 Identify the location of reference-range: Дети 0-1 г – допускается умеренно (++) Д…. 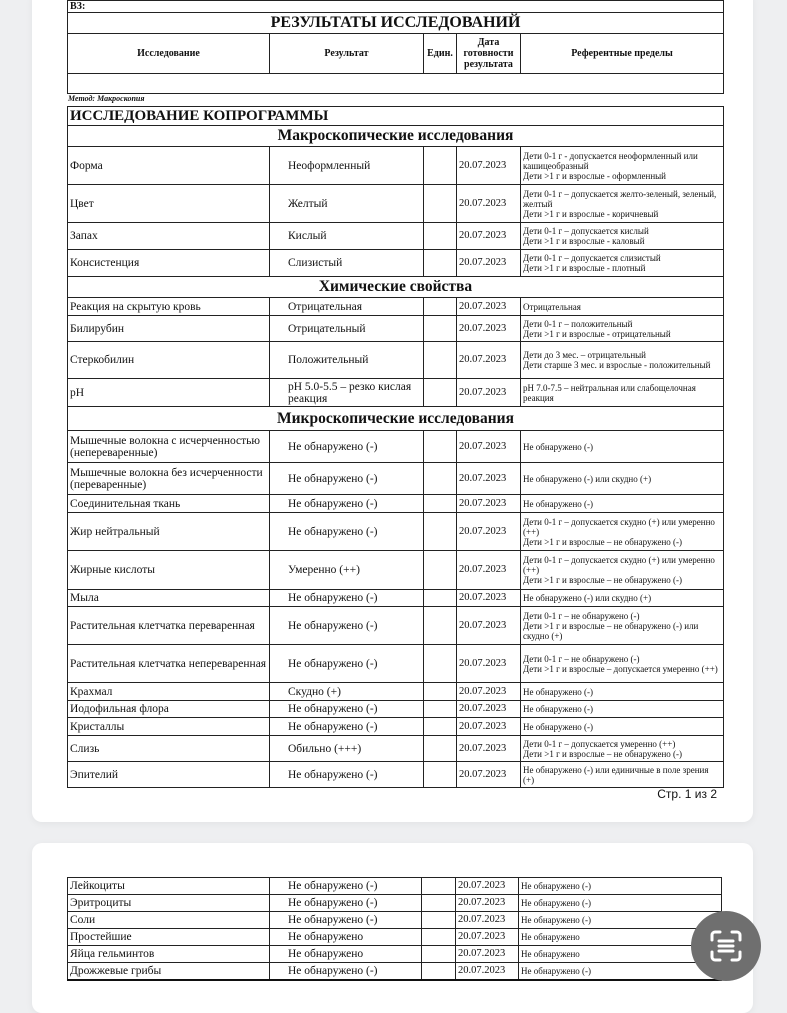
(622, 748).